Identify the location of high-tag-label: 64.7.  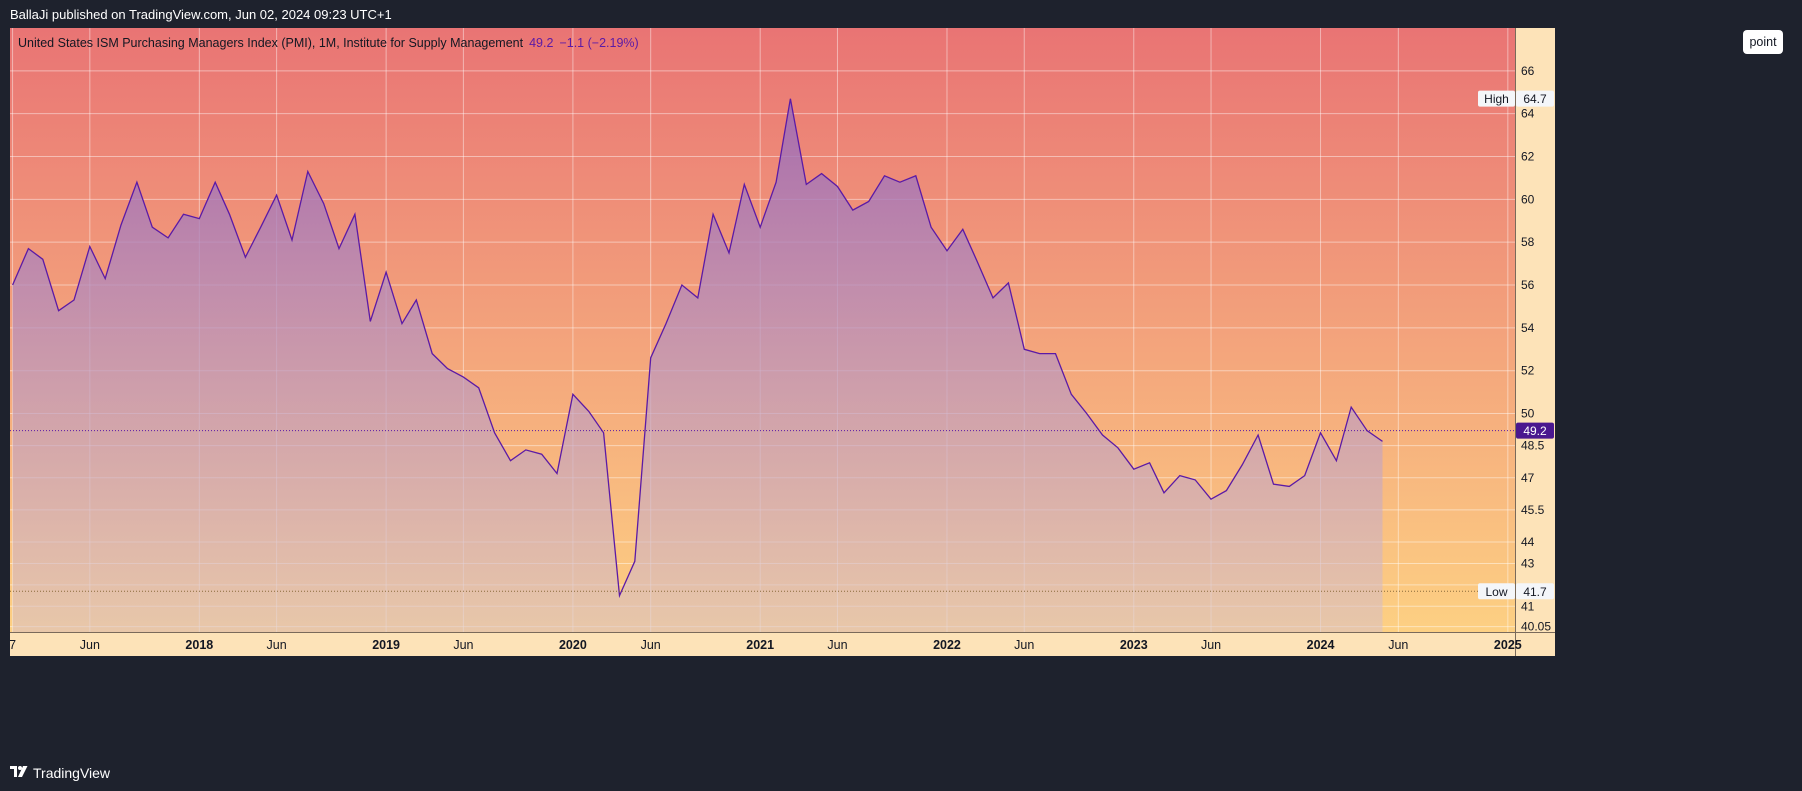
(1535, 99).